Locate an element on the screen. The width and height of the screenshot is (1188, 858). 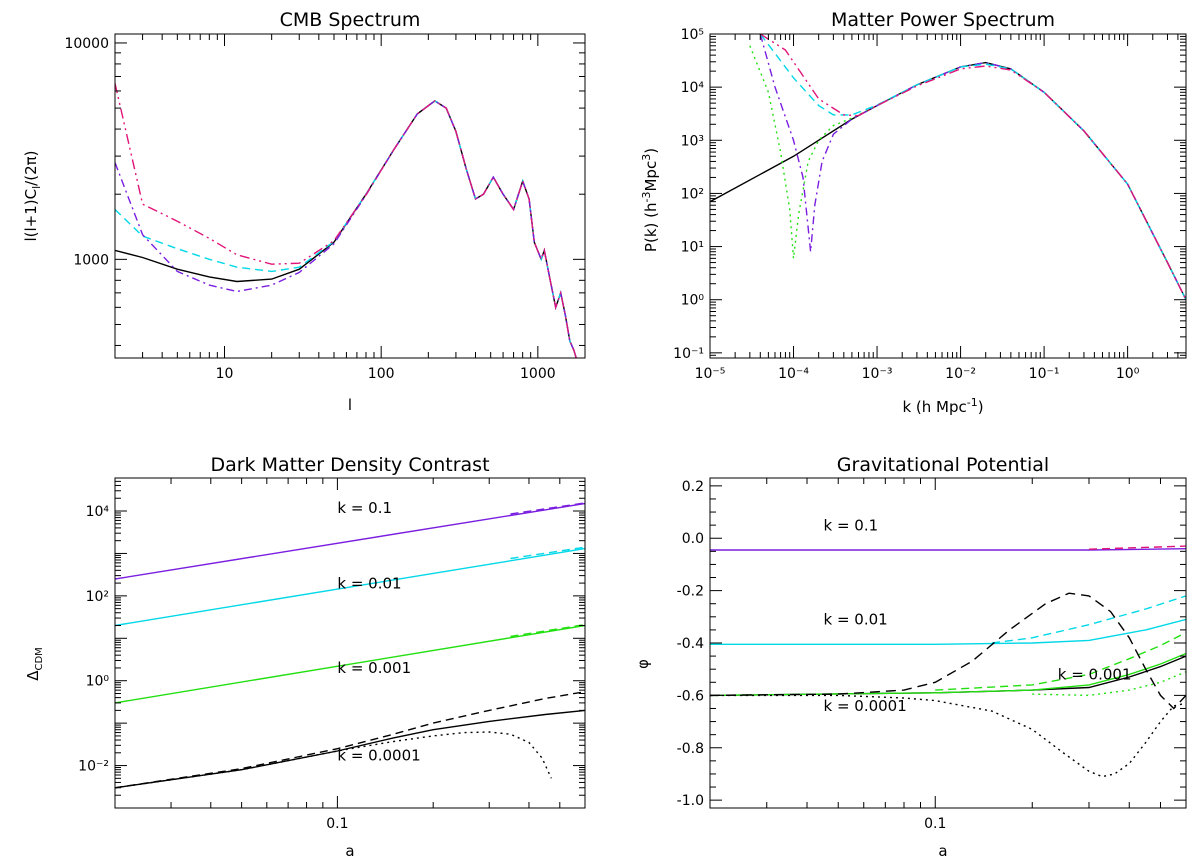
chart-title: Dark Matter Density Contrast is located at coordinates (349, 465).